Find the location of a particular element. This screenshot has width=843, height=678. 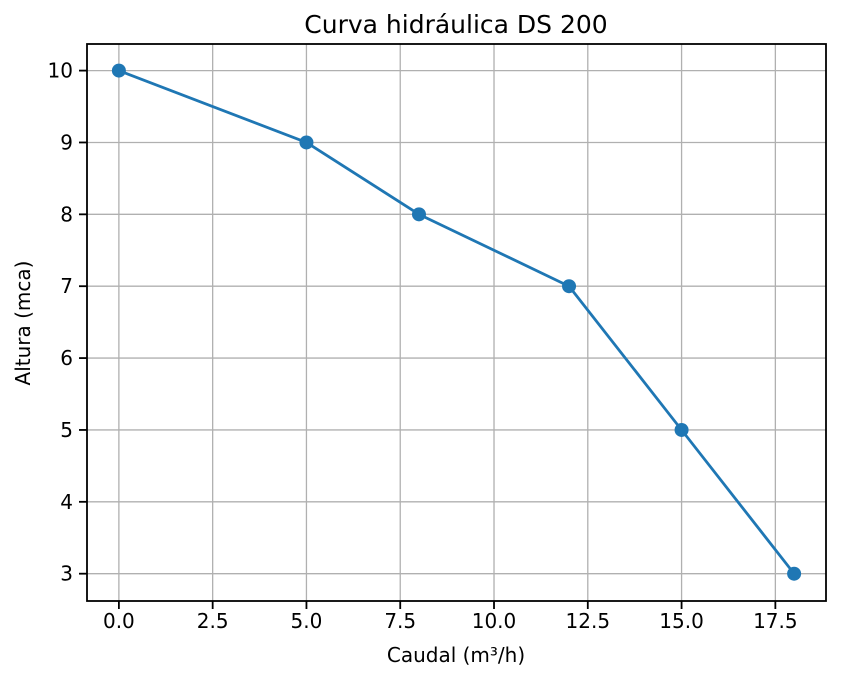

y-axis-label: Altura (mca) is located at coordinates (23, 323).